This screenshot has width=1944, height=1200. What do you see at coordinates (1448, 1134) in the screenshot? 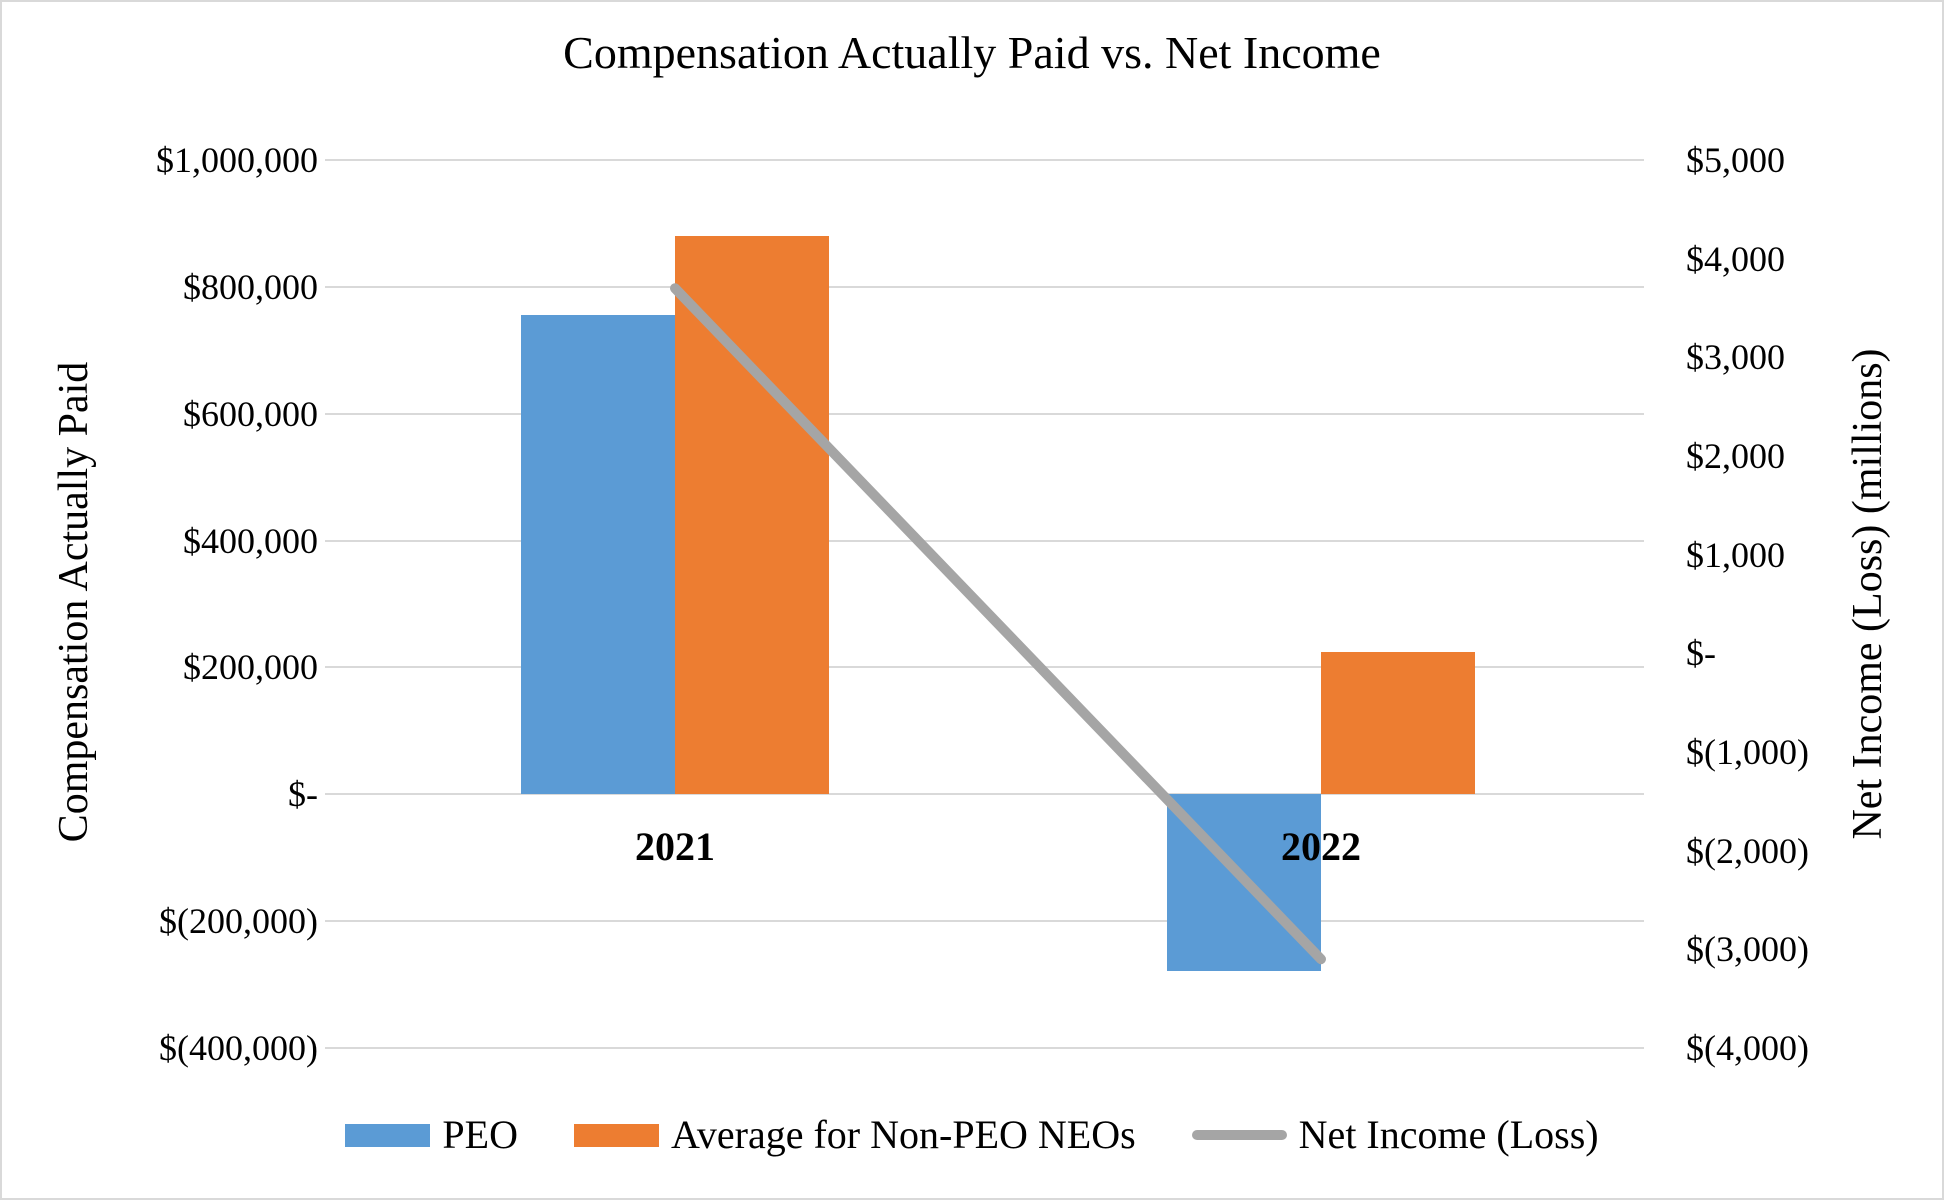
I see `legend-label: Net Income (Loss)` at bounding box center [1448, 1134].